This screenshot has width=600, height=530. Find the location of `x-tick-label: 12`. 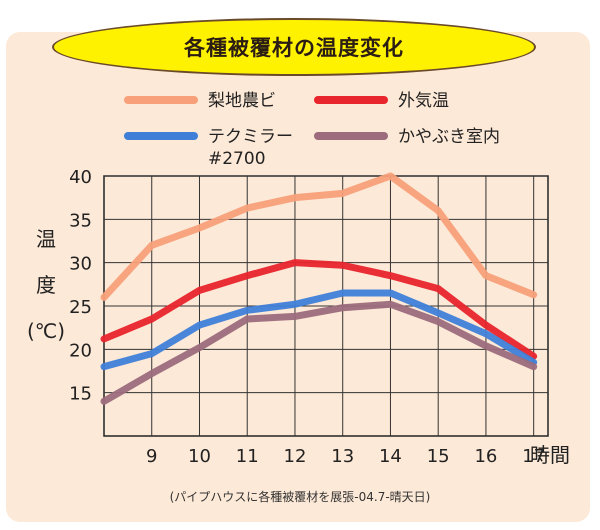

x-tick-label: 12 is located at coordinates (295, 456).